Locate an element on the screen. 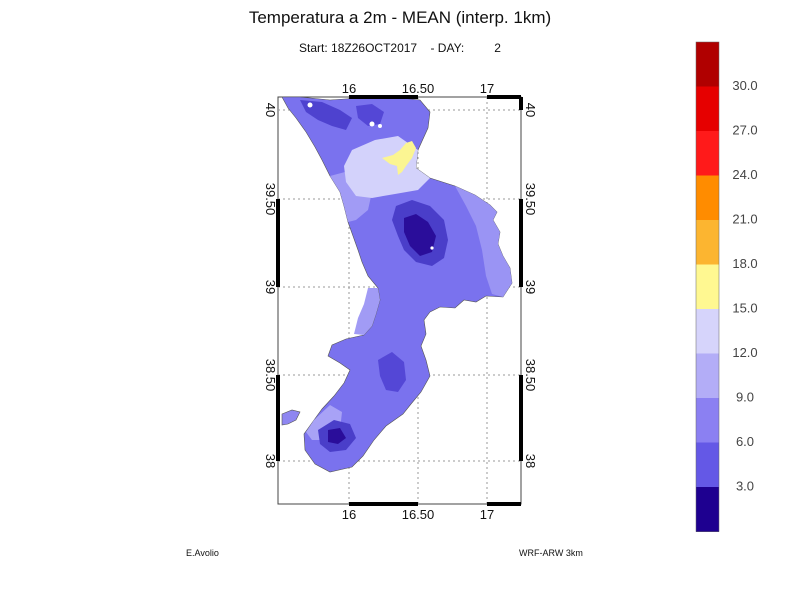 Image resolution: width=800 pixels, height=600 pixels. colorbar-label: 12.0 is located at coordinates (744, 352).